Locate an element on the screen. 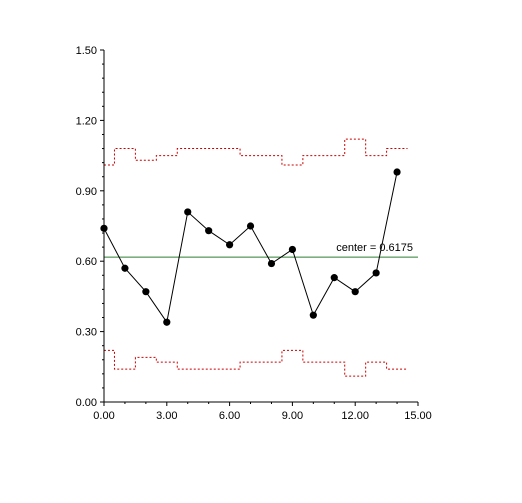  x-tick-label: 12.00 is located at coordinates (355, 416).